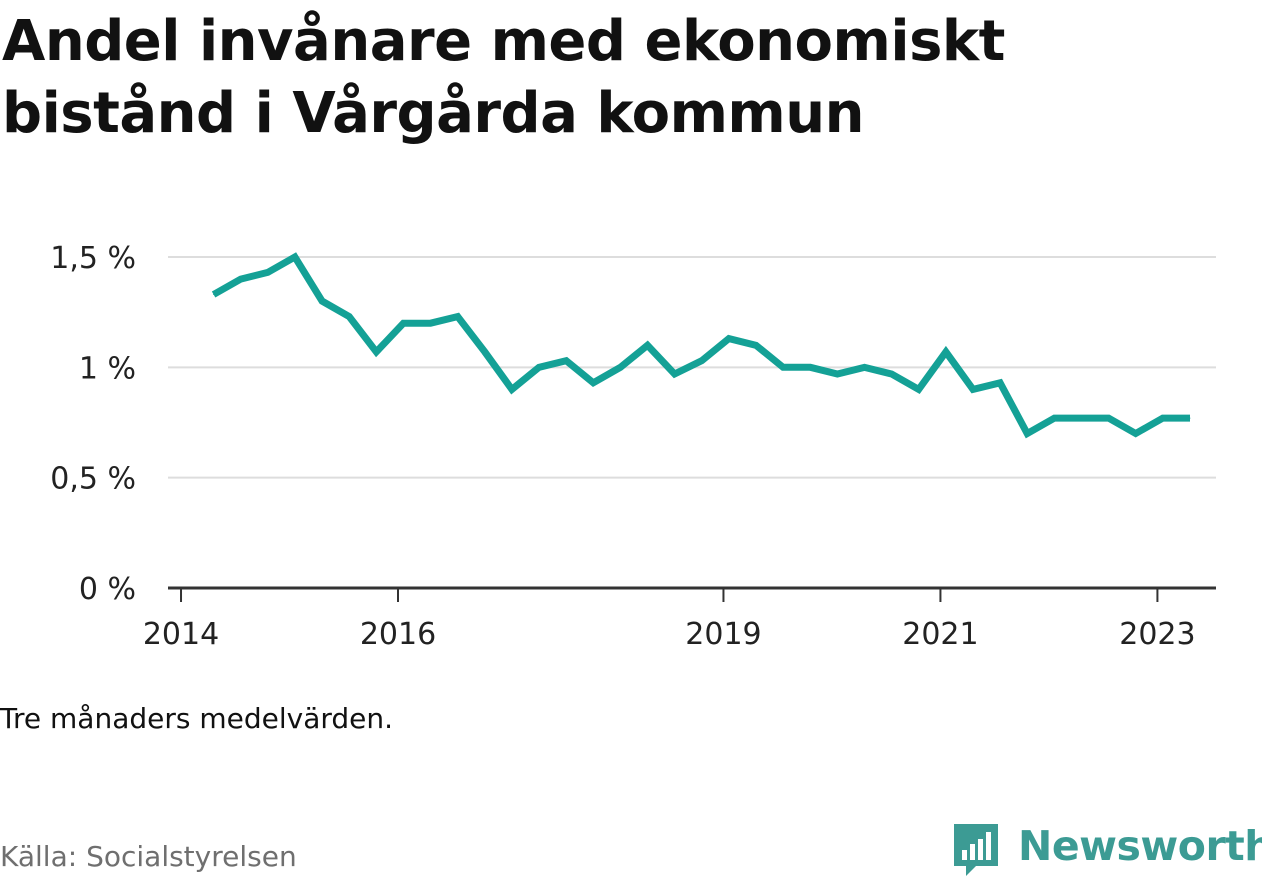 This screenshot has width=1262, height=879. I want to click on x-tick-label: 2023, so click(1157, 634).